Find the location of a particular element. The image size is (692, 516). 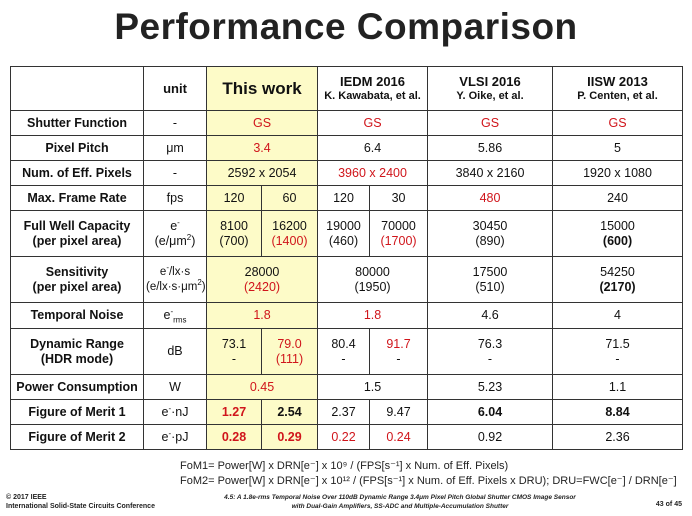

row-pixel-pitch: Pixel Pitch μm 3.4 6.4 5.86 5 is located at coordinates (347, 148).